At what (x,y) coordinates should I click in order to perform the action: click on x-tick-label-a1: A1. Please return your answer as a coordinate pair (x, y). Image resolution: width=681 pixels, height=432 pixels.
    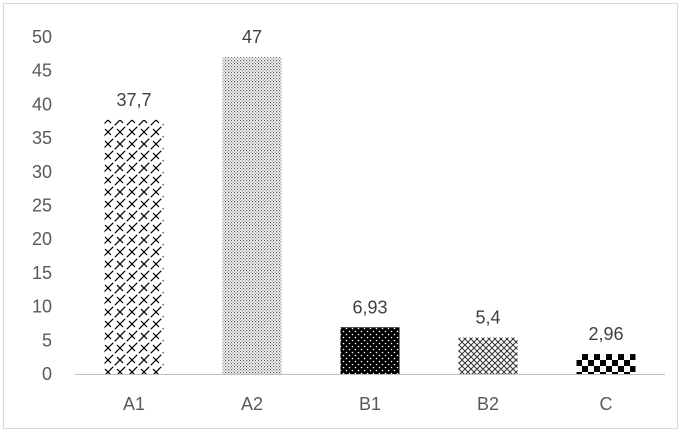
    Looking at the image, I should click on (134, 404).